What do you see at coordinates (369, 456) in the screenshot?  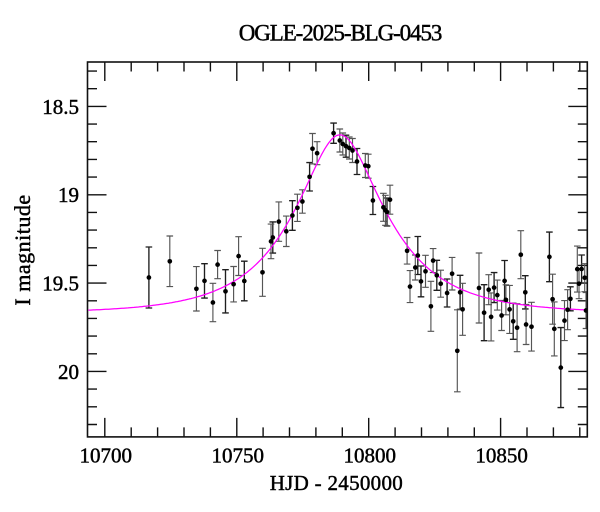 I see `svg-text: 10800` at bounding box center [369, 456].